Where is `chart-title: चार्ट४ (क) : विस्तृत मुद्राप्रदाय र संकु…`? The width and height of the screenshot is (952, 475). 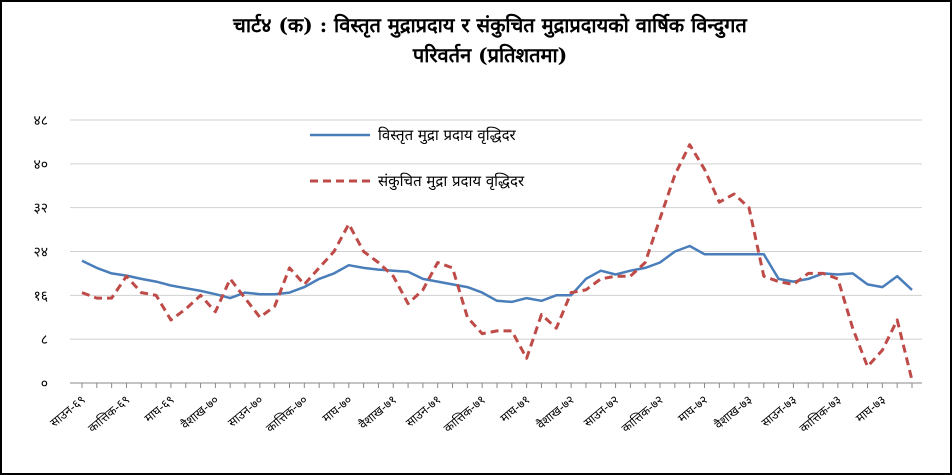 chart-title: चार्ट४ (क) : विस्तृत मुद्राप्रदाय र संकु… is located at coordinates (490, 26).